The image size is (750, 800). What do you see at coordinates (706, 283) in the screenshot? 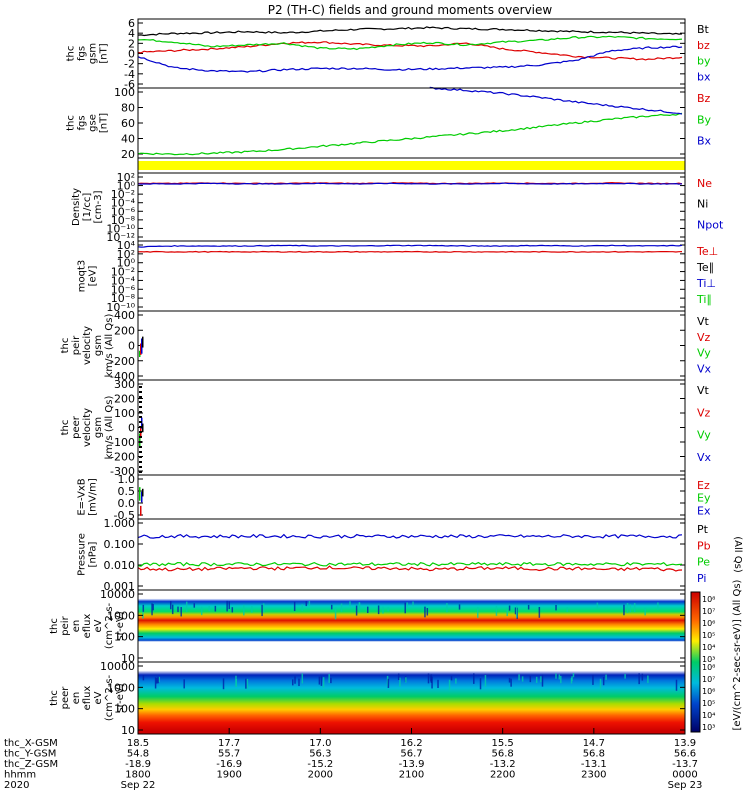
I see `legend-item: Ti⊥` at bounding box center [706, 283].